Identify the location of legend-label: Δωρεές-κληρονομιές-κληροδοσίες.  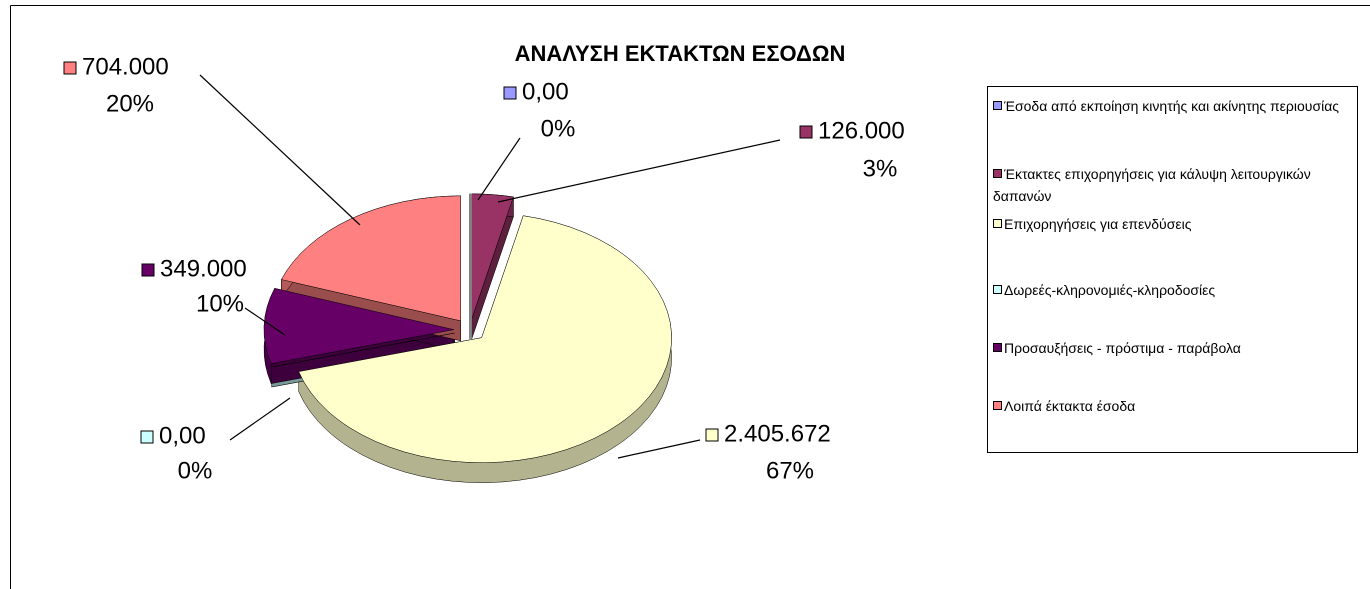
(1110, 290).